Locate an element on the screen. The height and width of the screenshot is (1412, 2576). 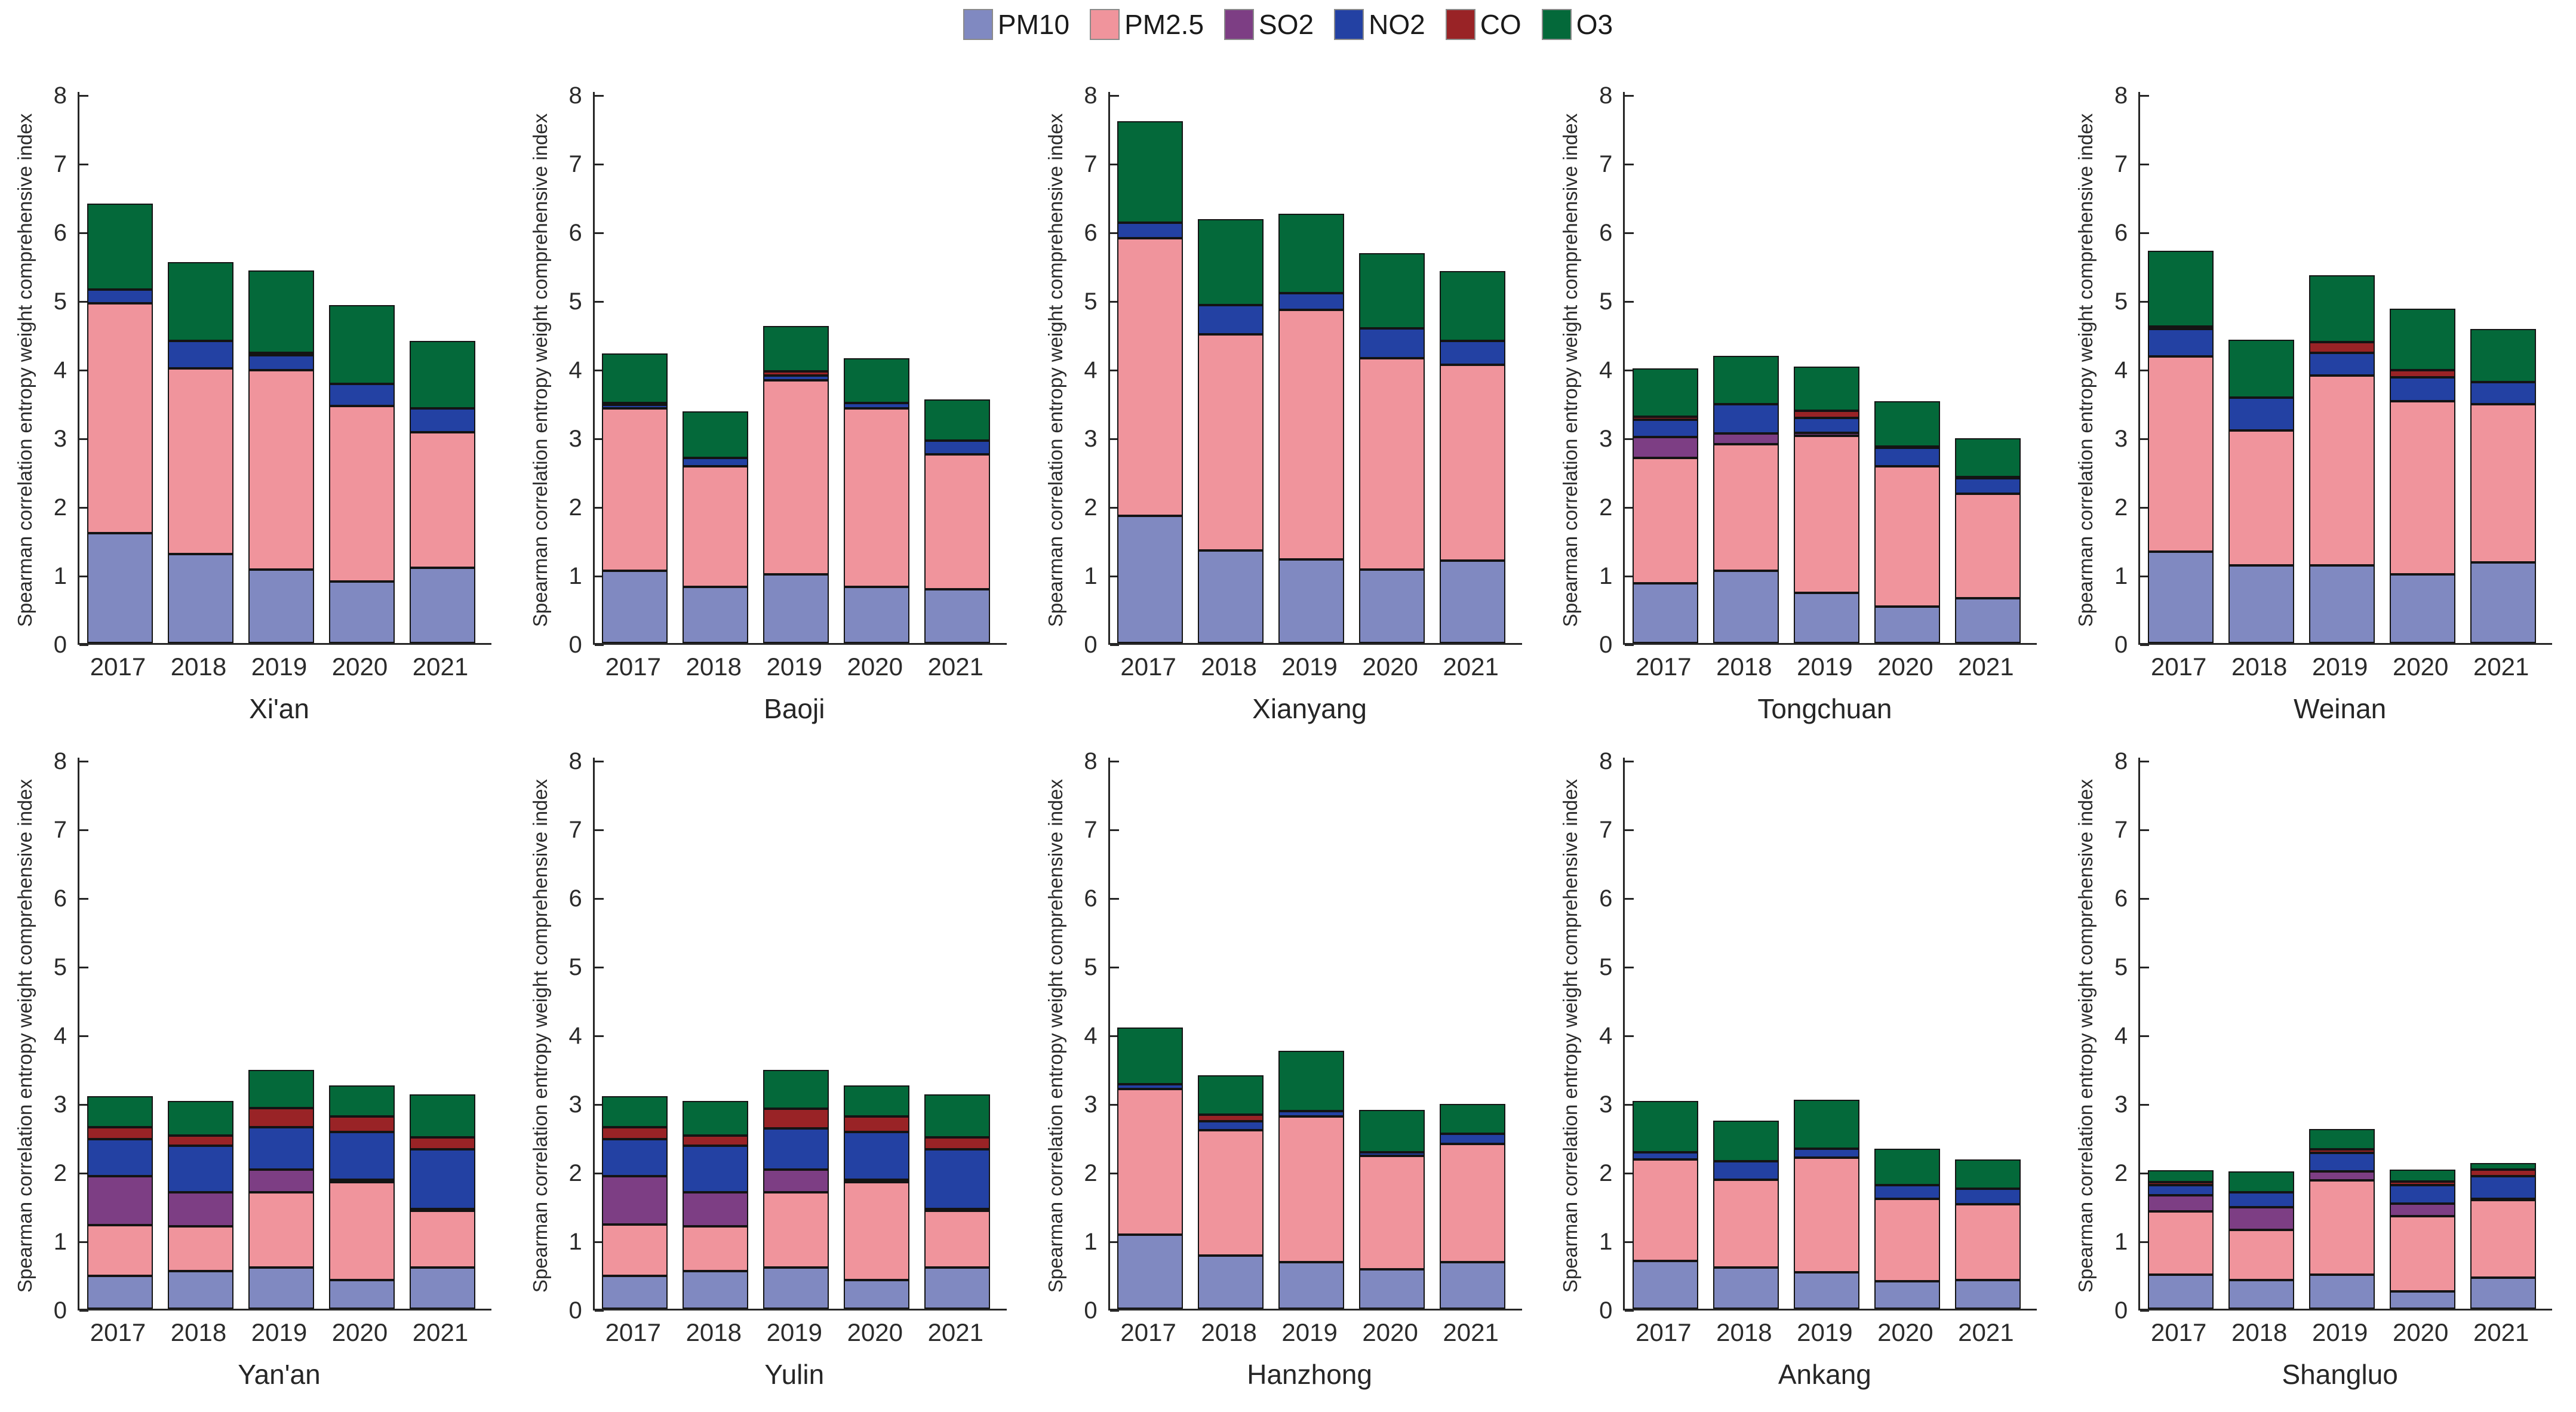
bar-2017 is located at coordinates (1665, 1032).